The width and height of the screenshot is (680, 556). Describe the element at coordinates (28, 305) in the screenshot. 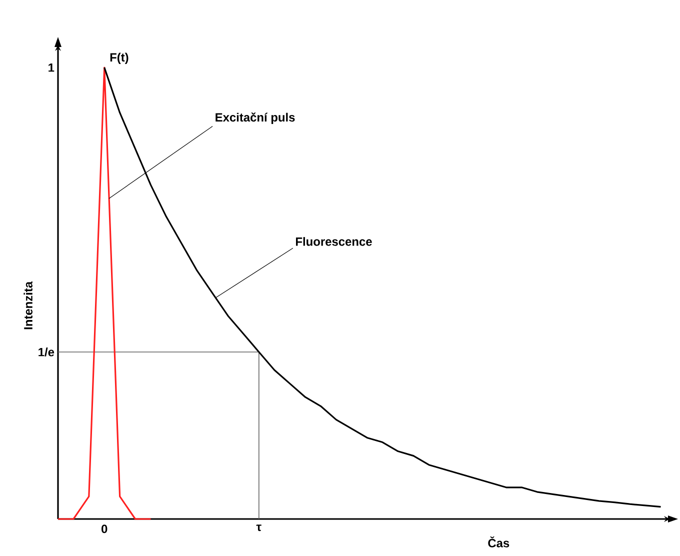

I see `y-axis-title: Intenzita` at that location.